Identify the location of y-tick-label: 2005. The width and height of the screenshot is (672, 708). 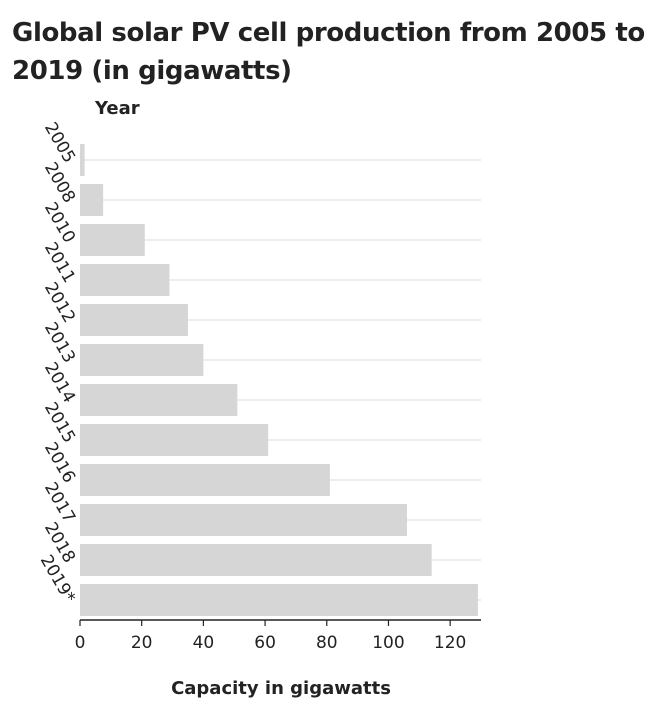
(59, 142).